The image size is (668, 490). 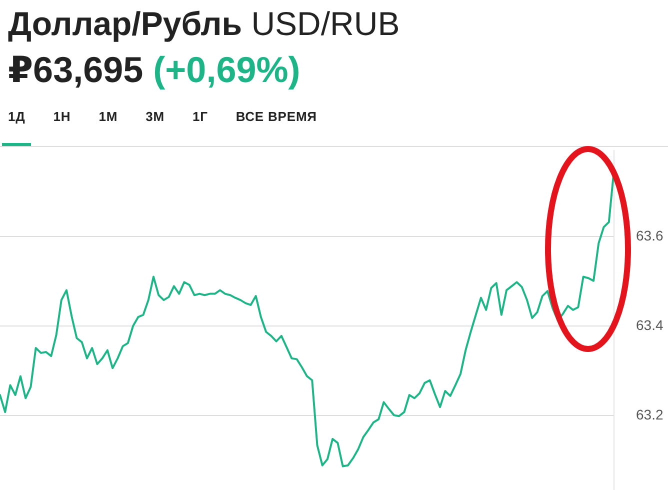 I want to click on y-tick-label: 63.2, so click(x=650, y=414).